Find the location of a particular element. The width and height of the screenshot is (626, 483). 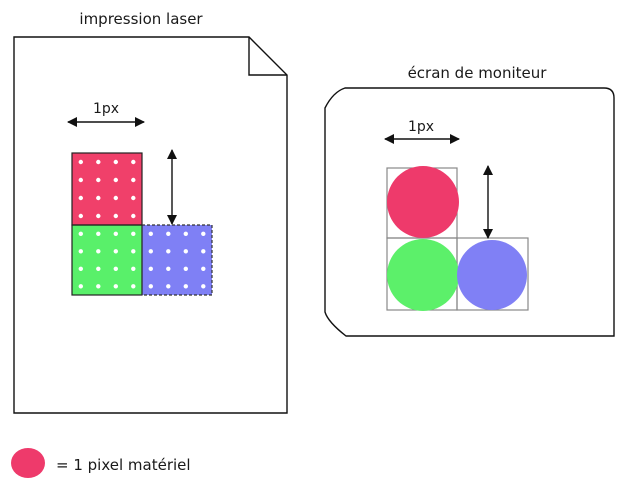

laser-title: impression laser is located at coordinates (141, 19).